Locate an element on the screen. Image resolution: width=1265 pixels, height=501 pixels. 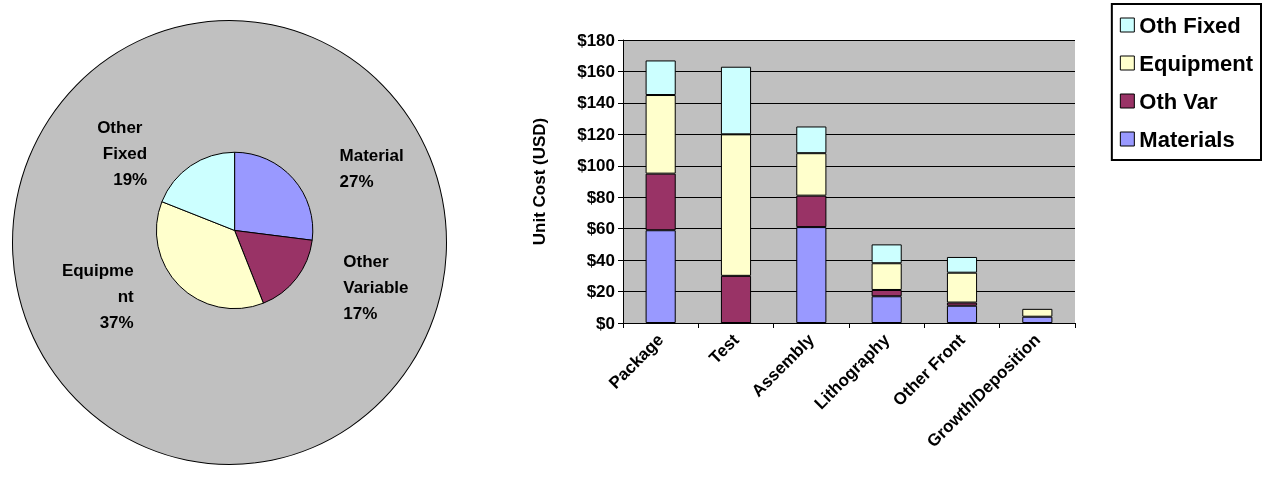
data-label: 27% is located at coordinates (356, 182).